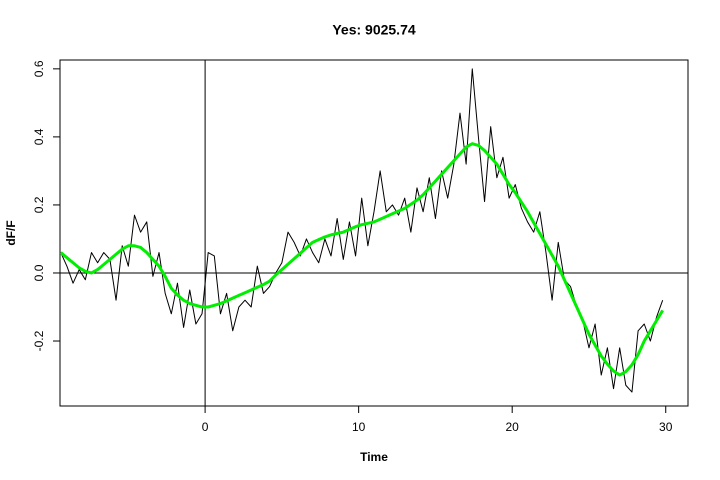 This screenshot has width=720, height=480. I want to click on x-tick-label: 0, so click(205, 427).